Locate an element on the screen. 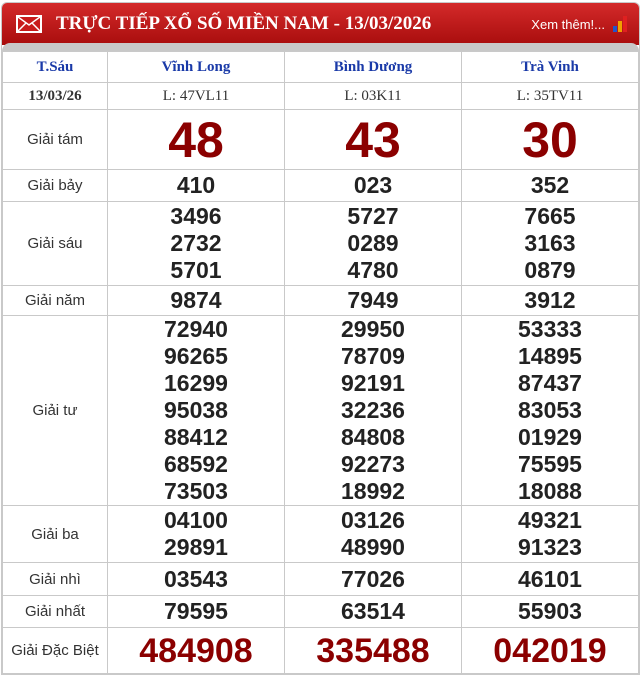  prize-cell: 53333 14895 87437 83053 01929 75595 18088 is located at coordinates (550, 410).